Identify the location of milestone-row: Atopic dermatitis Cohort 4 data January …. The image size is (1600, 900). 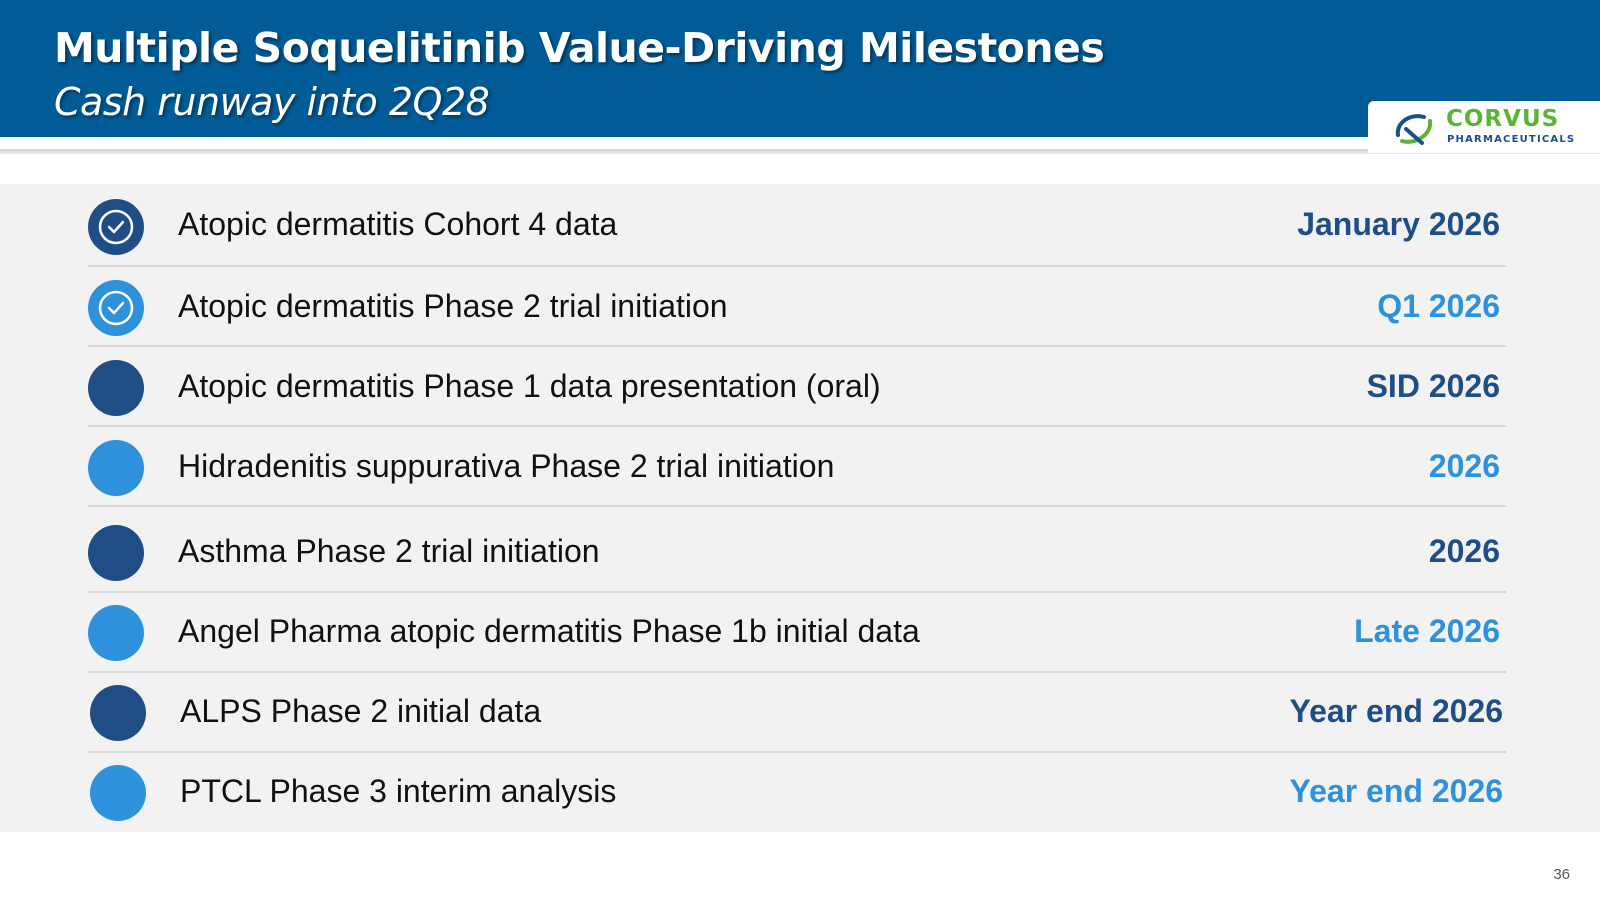
(797, 225).